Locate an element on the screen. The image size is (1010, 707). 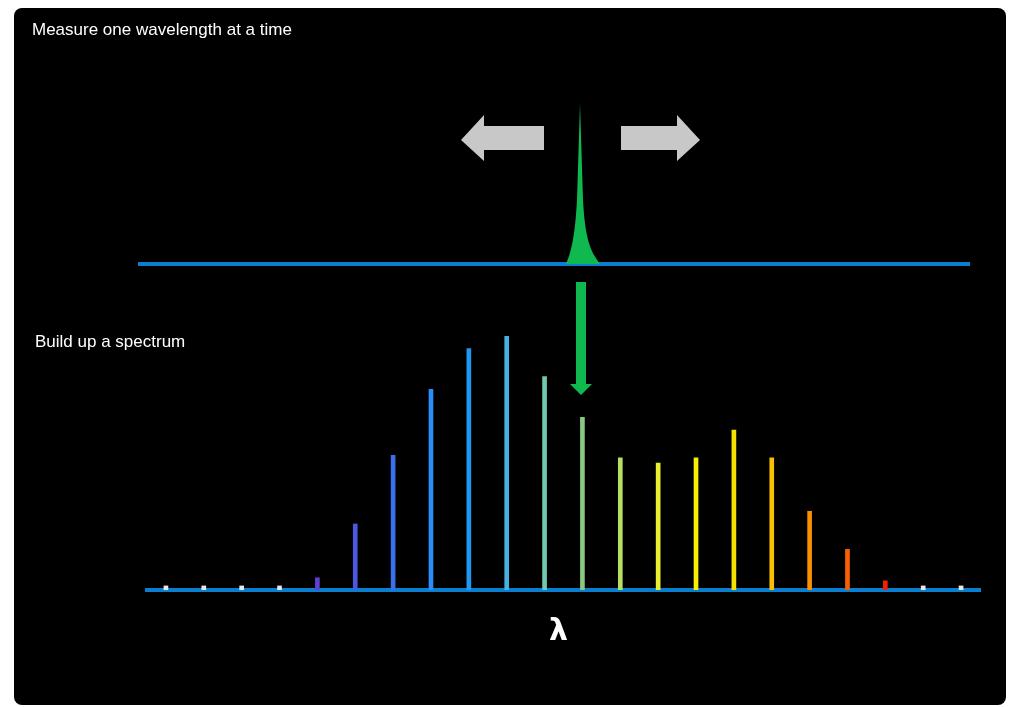
annotation: Build up a spectrum is located at coordinates (110, 341).